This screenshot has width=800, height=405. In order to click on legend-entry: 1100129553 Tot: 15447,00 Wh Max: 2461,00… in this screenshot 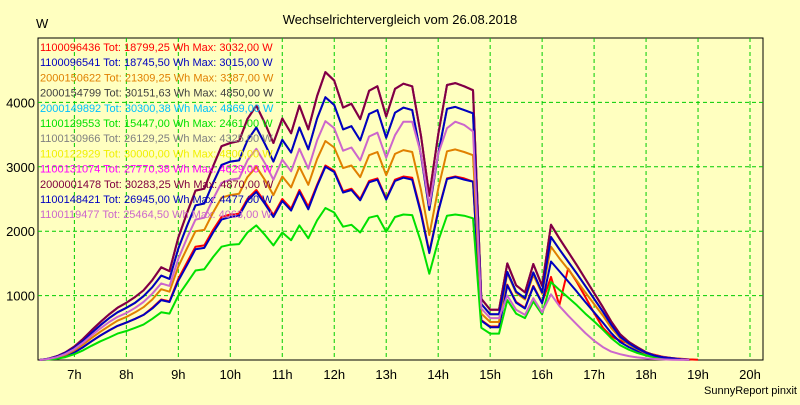, I will do `click(156, 124)`.